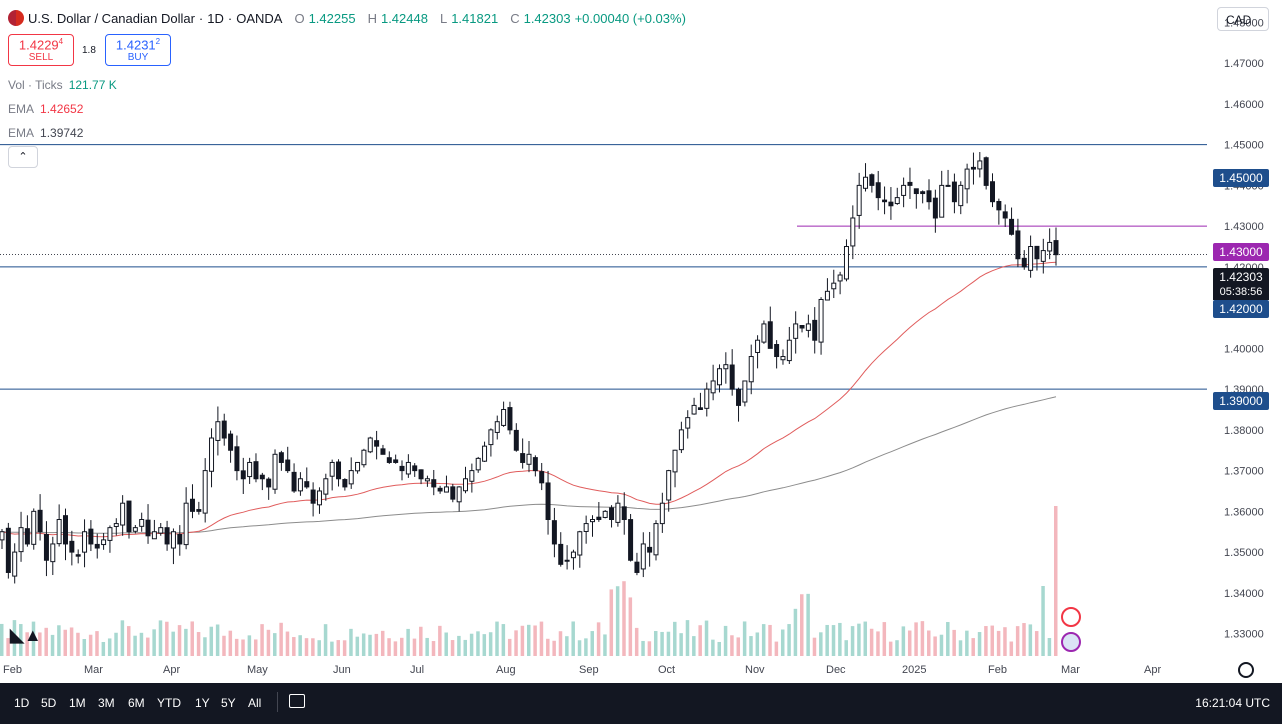  Describe the element at coordinates (589, 670) in the screenshot. I see `time-tick-label: Sep` at that location.